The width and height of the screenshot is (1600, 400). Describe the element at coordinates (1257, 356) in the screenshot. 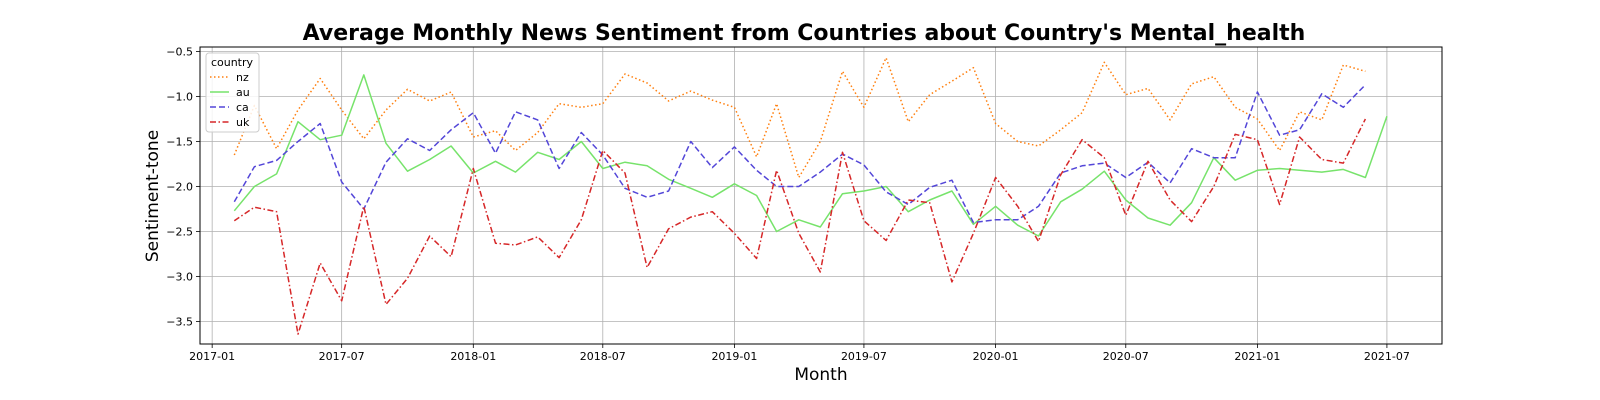

I see `x-tick-label: 2021-01` at that location.